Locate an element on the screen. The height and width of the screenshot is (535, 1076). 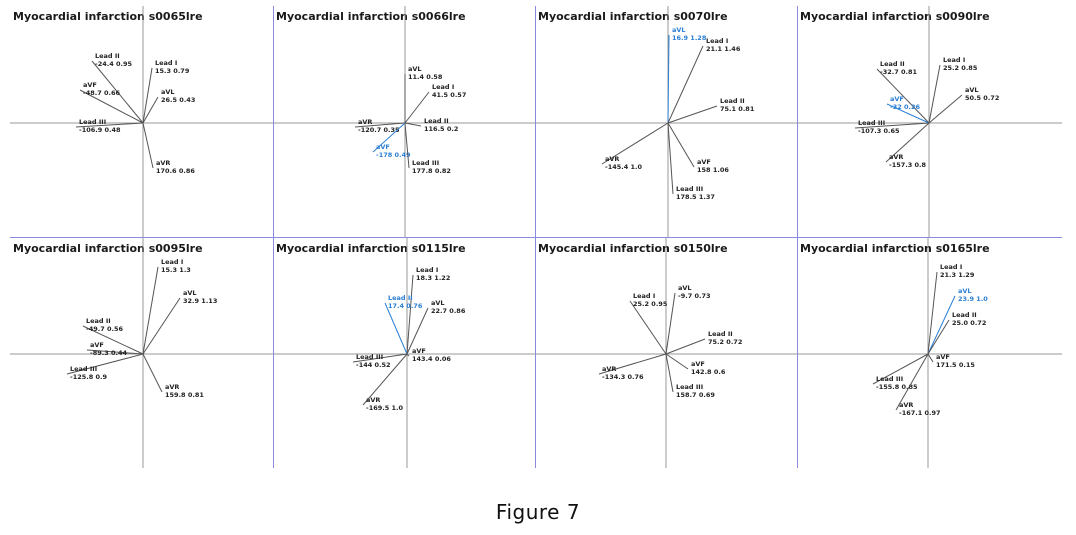
lead-values: 25.2 0.85 is located at coordinates (960, 68).